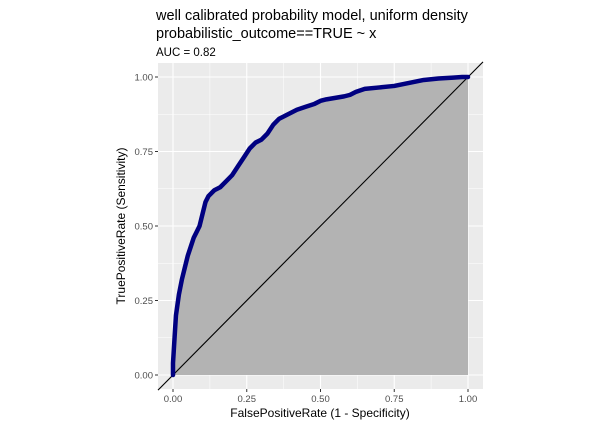 The image size is (599, 428). What do you see at coordinates (266, 34) in the screenshot?
I see `chart-title-line2: probabilistic_outcome==TRUE ~ x` at bounding box center [266, 34].